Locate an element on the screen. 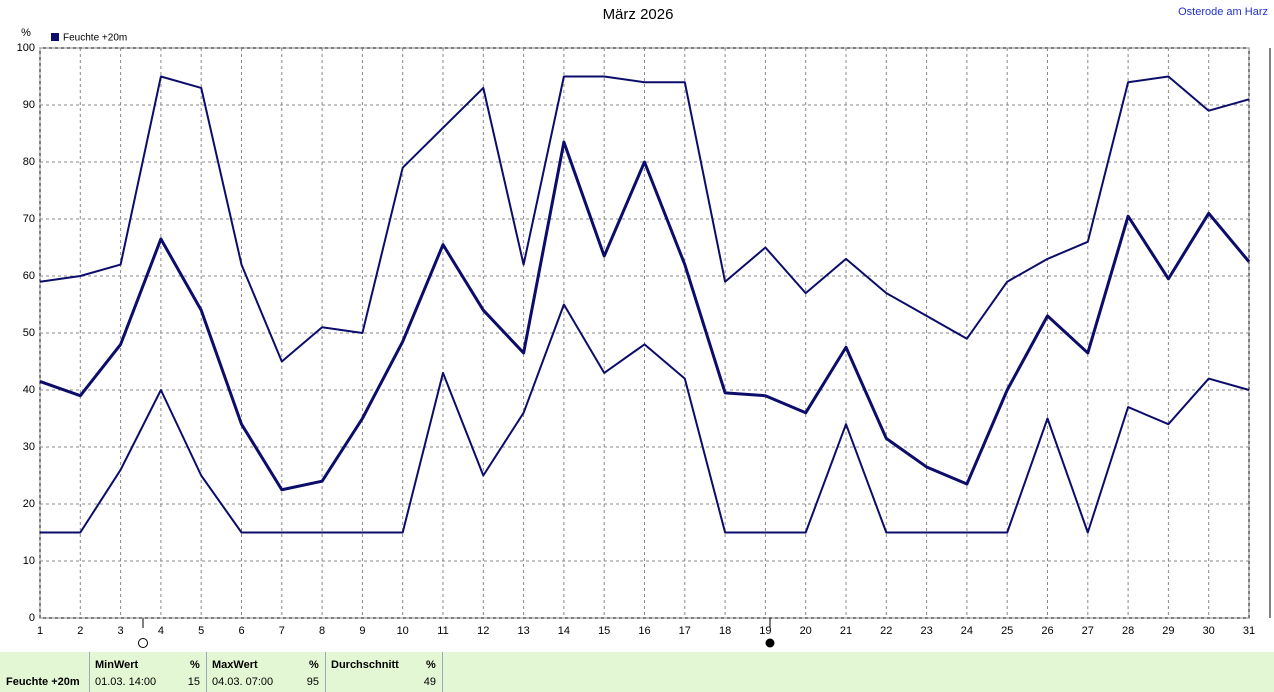 This screenshot has height=692, width=1274. y-tick-label: 50 is located at coordinates (29, 333).